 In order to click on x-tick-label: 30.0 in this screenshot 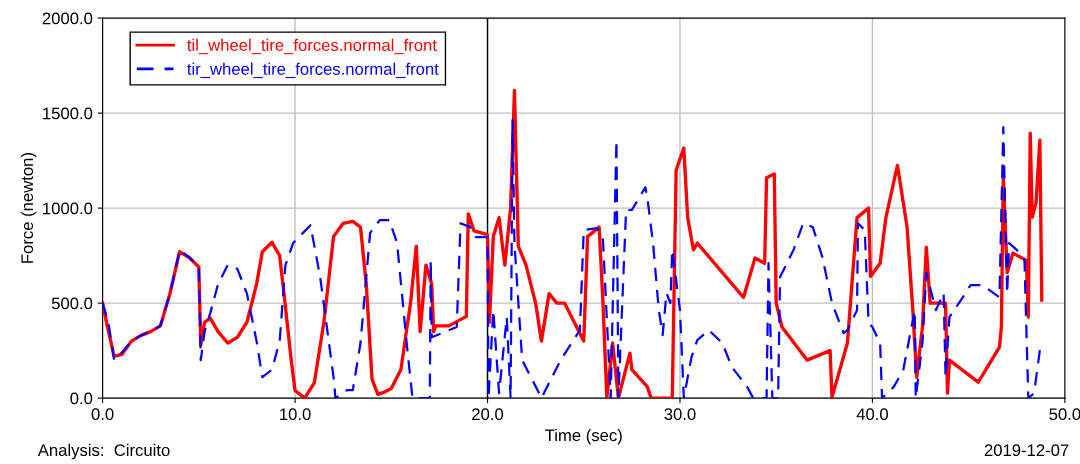, I will do `click(680, 414)`.